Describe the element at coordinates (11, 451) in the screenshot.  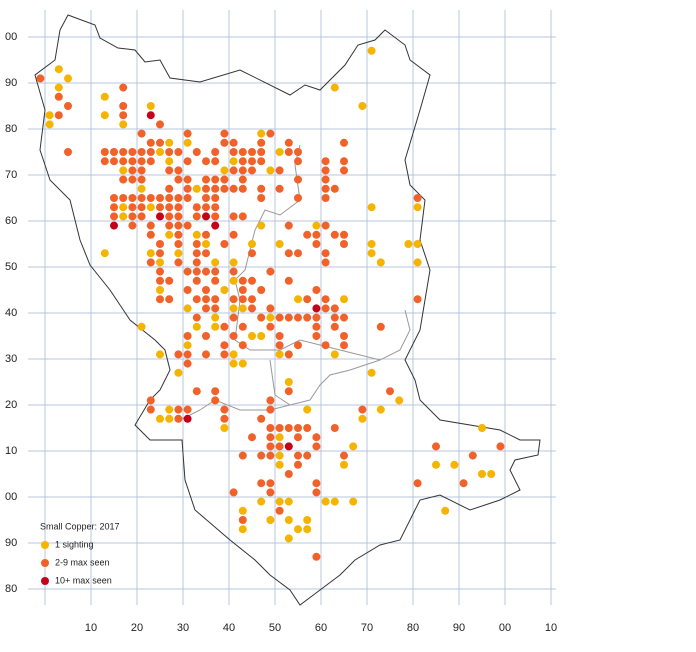
I see `y-tick-label: 10` at that location.